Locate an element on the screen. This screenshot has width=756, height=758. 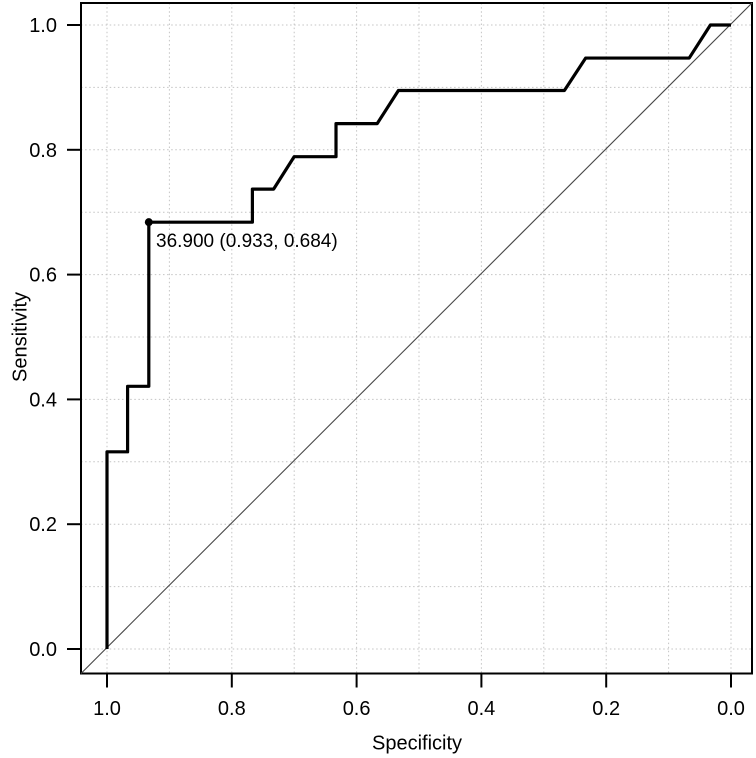
x-tick-label: 0.4 is located at coordinates (481, 709).